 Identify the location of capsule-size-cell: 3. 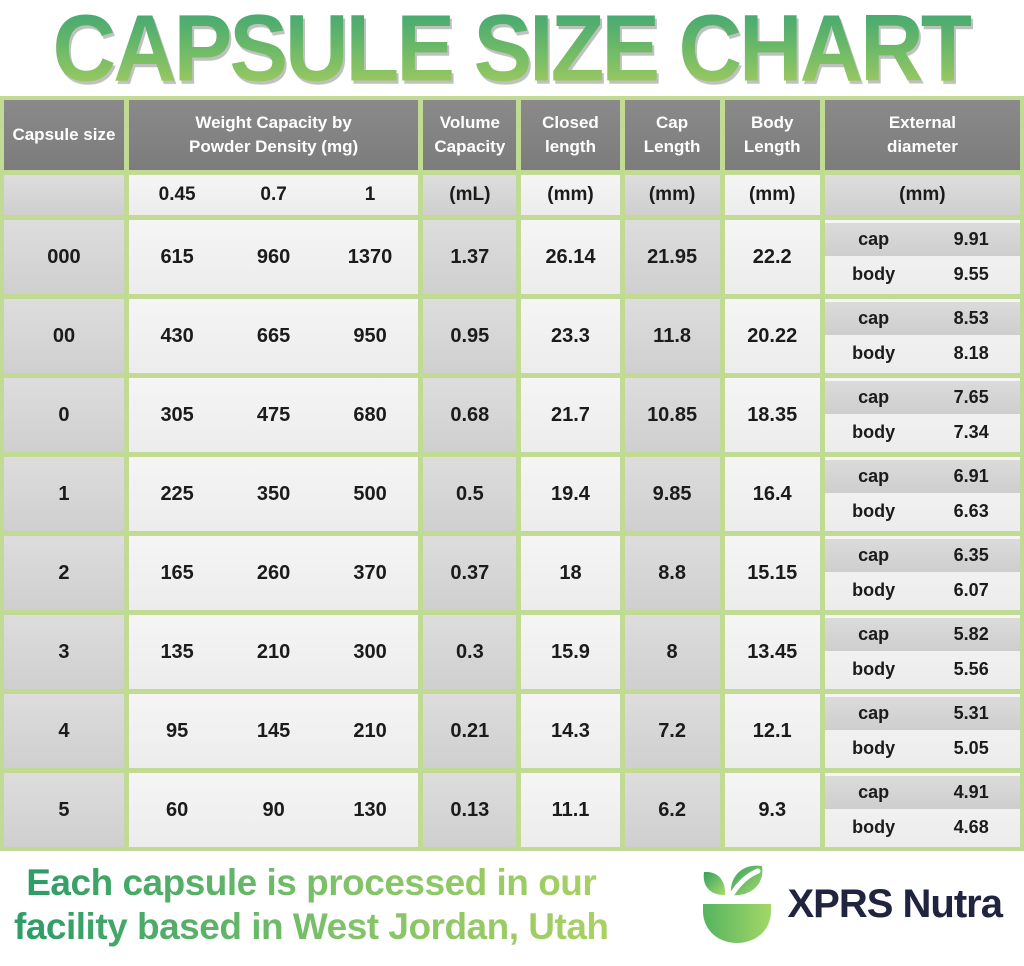
(64, 652).